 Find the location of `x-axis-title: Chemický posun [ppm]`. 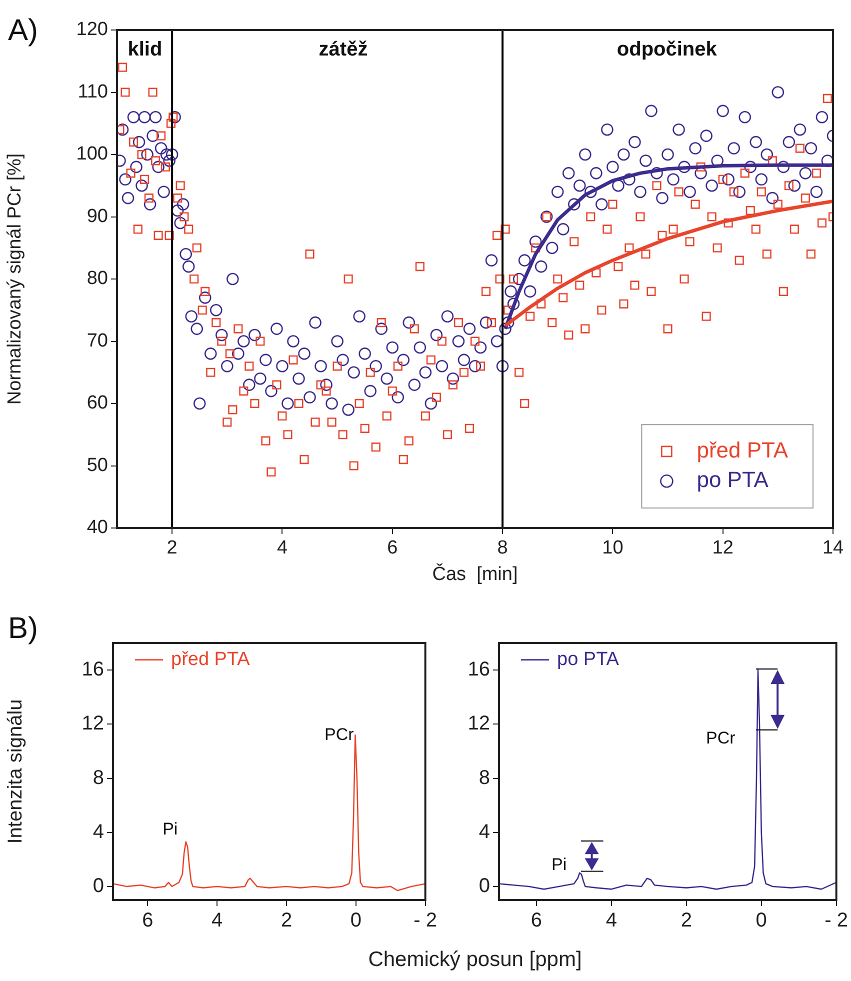

x-axis-title: Chemický posun [ppm] is located at coordinates (475, 960).